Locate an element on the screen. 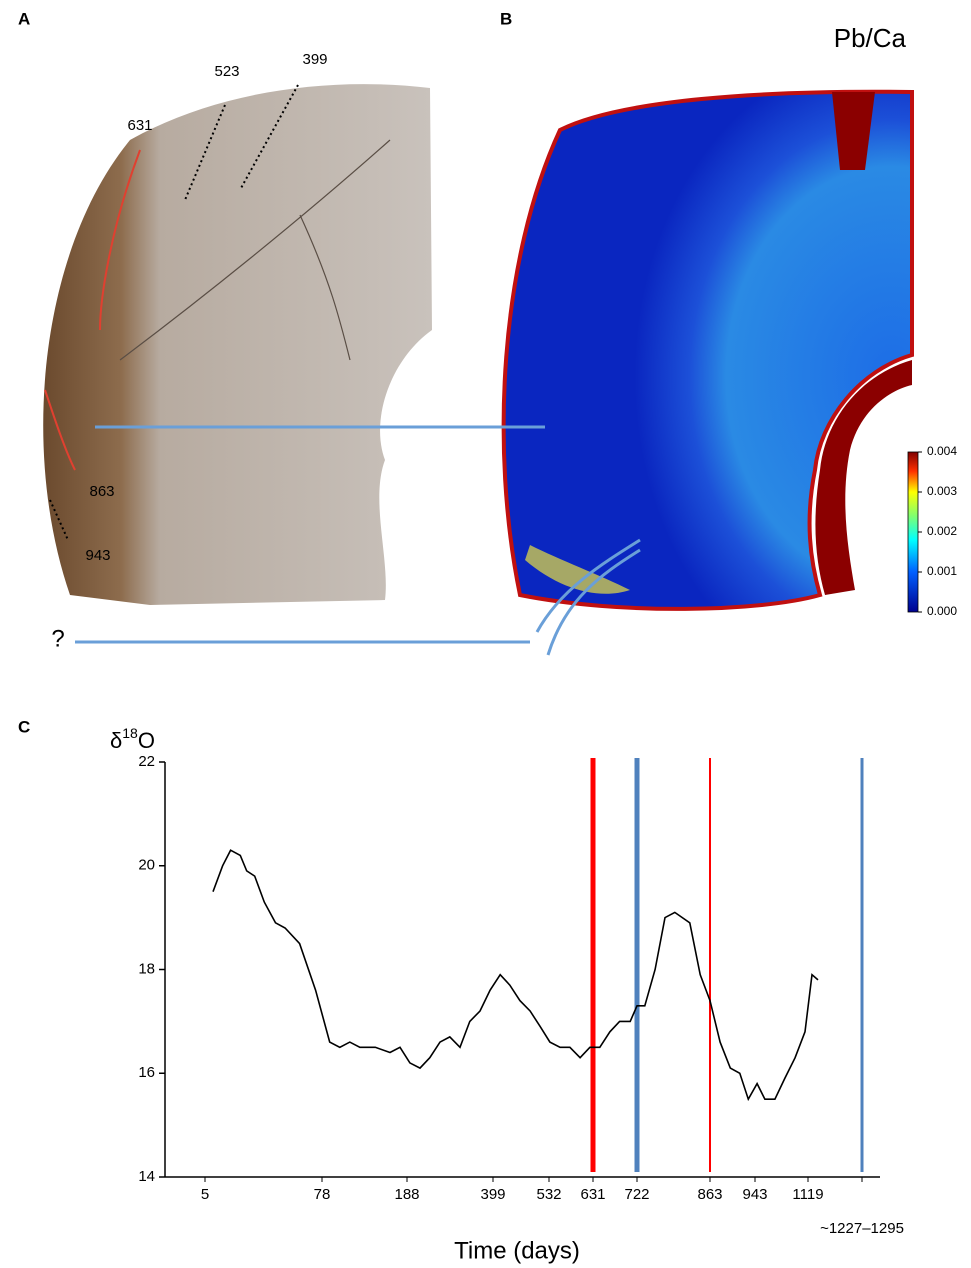 The height and width of the screenshot is (1268, 971). colorbar-label: 0.003 is located at coordinates (942, 491).